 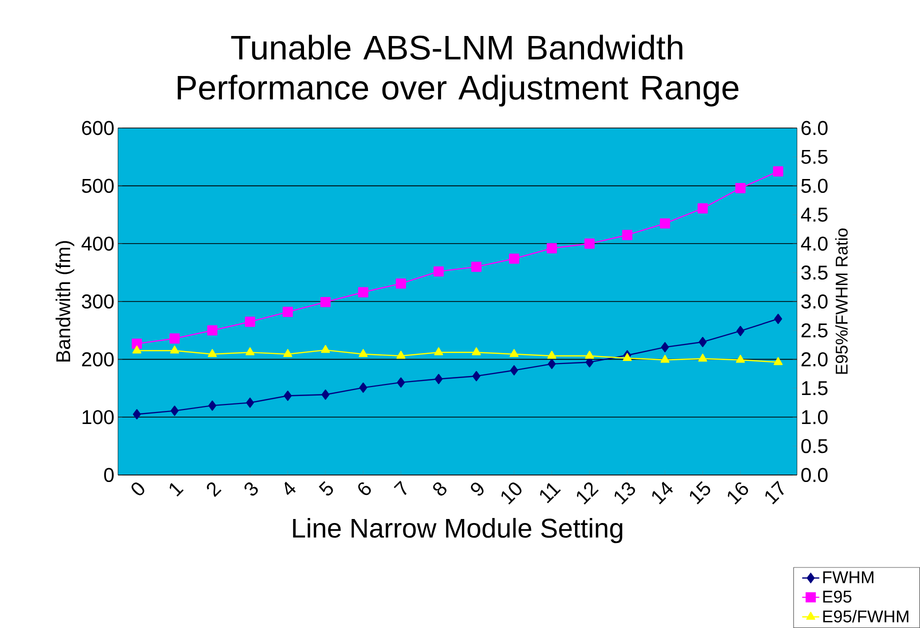 I want to click on x-tick-label: 15, so click(x=700, y=492).